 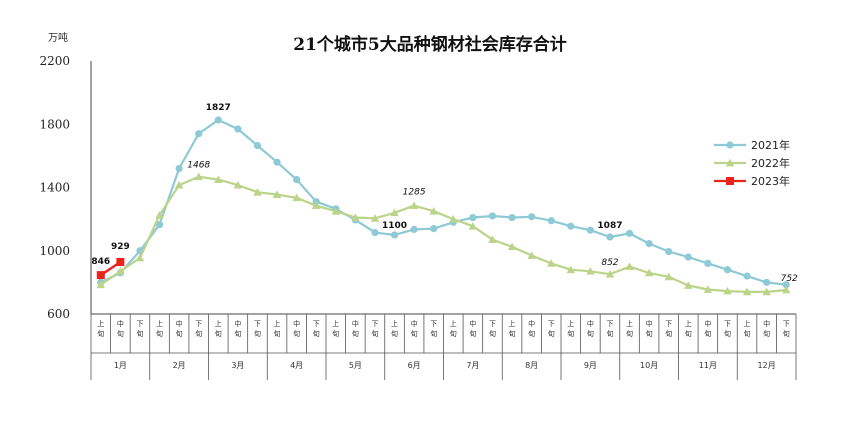 I want to click on data-label: 1285, so click(x=414, y=193).